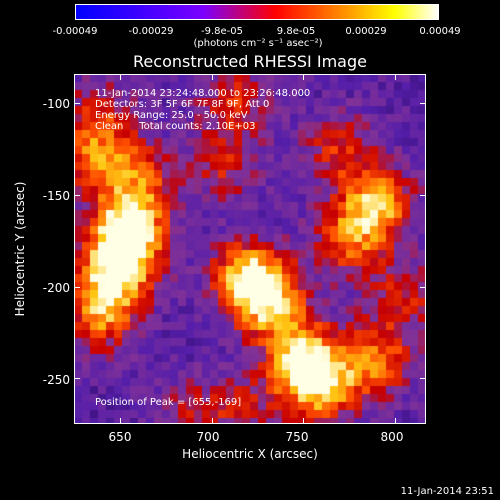  Describe the element at coordinates (208, 437) in the screenshot. I see `x-tick-label: 700` at that location.